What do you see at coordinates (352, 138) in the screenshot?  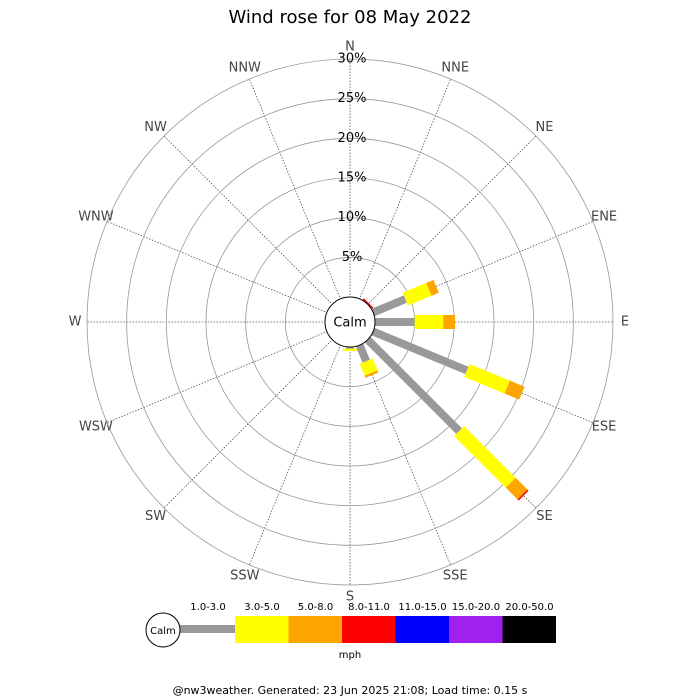 I see `r-tick-label: 20%` at bounding box center [352, 138].